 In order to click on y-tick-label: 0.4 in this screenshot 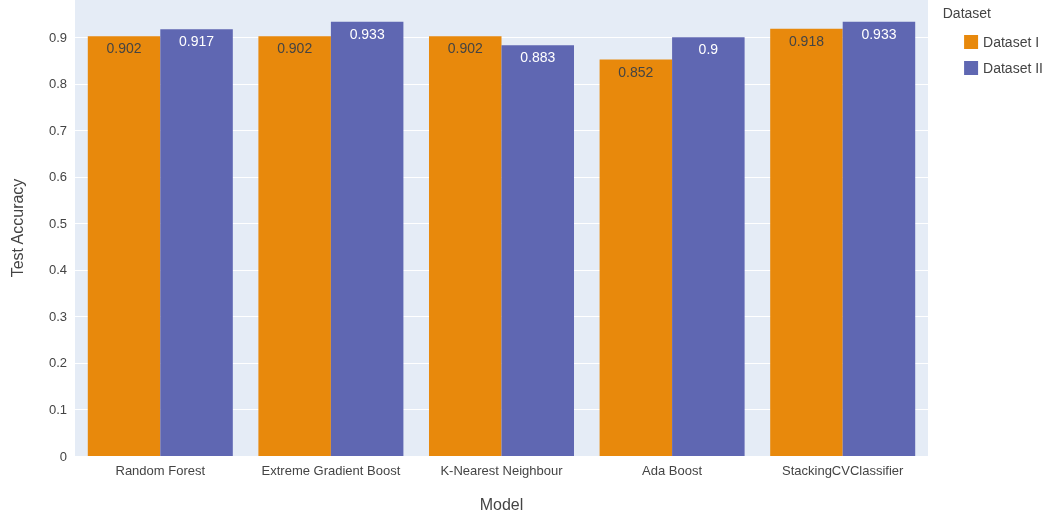, I will do `click(57, 270)`.